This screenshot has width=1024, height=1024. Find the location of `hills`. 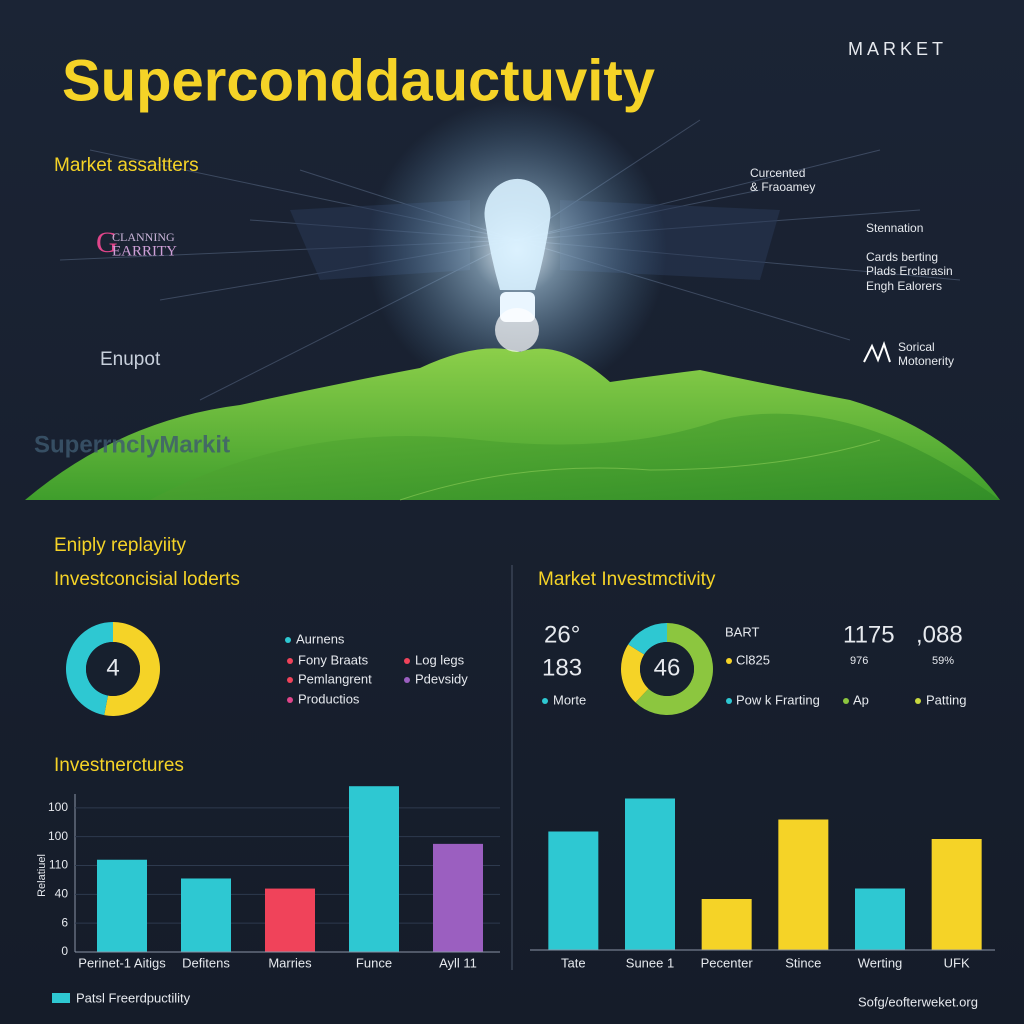

hills is located at coordinates (575, 456).